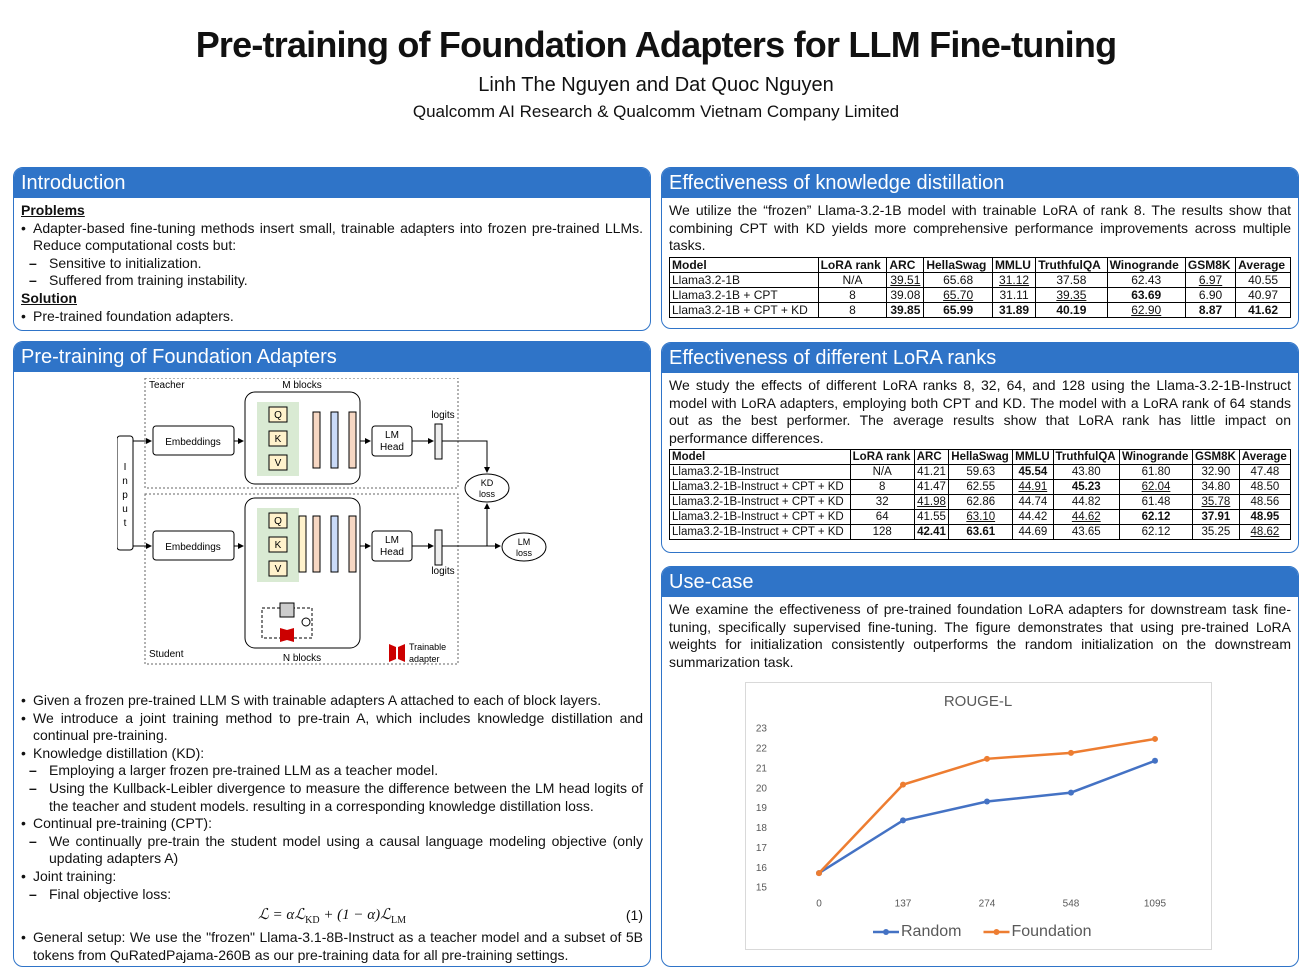 The height and width of the screenshot is (977, 1312). I want to click on label: Teacher, so click(167, 385).